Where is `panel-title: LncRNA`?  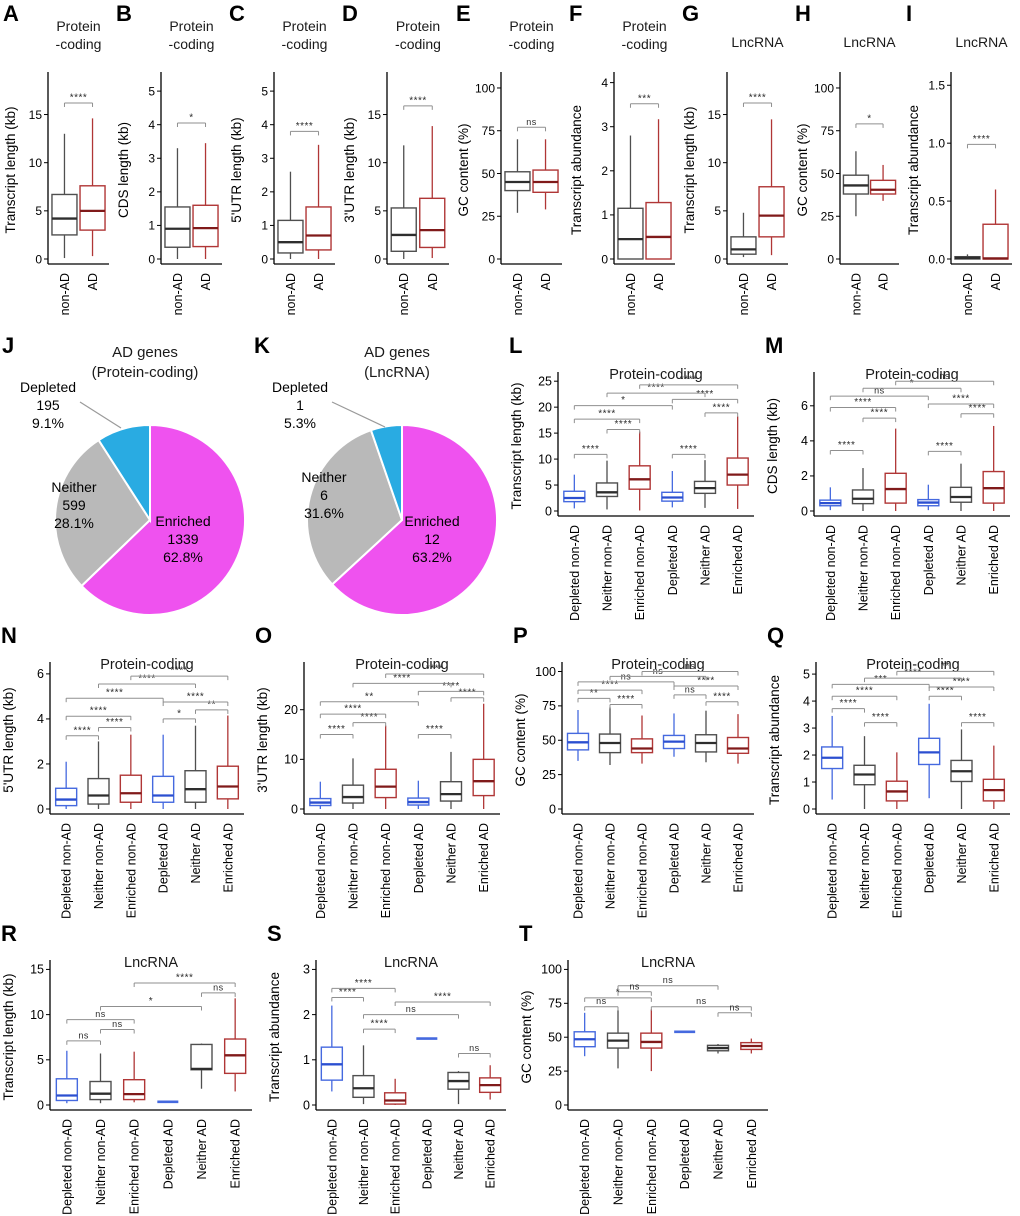
panel-title: LncRNA is located at coordinates (869, 42).